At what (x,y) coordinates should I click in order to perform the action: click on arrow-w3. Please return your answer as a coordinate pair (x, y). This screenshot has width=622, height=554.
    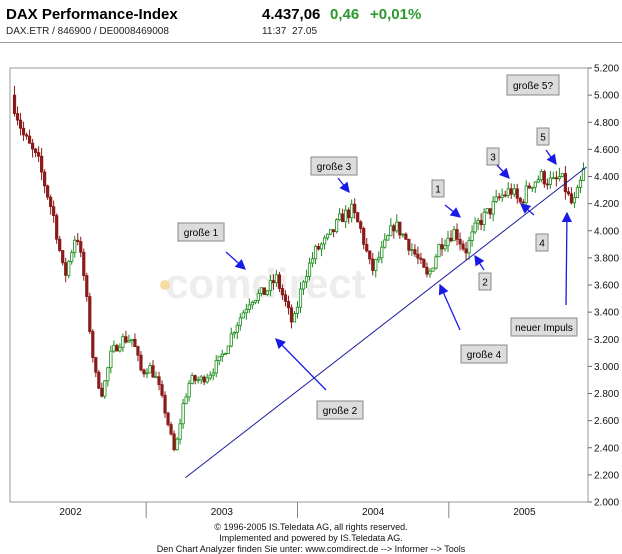
    Looking at the image, I should click on (503, 171).